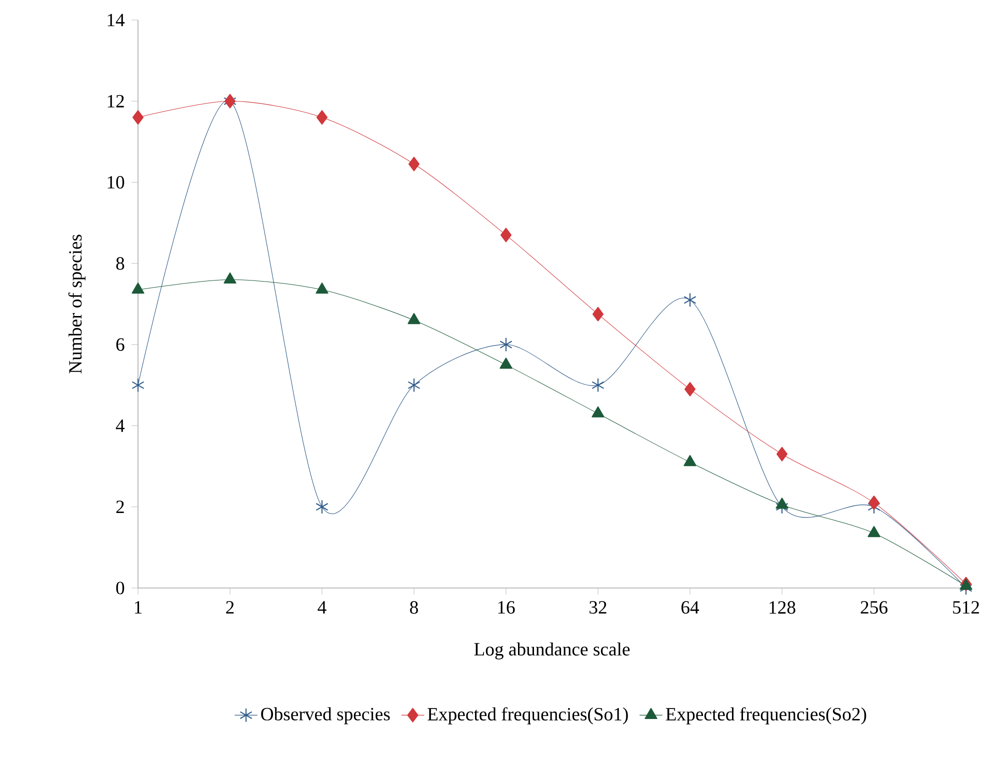 This screenshot has height=776, width=988. I want to click on y-tick-label: 2, so click(120, 507).